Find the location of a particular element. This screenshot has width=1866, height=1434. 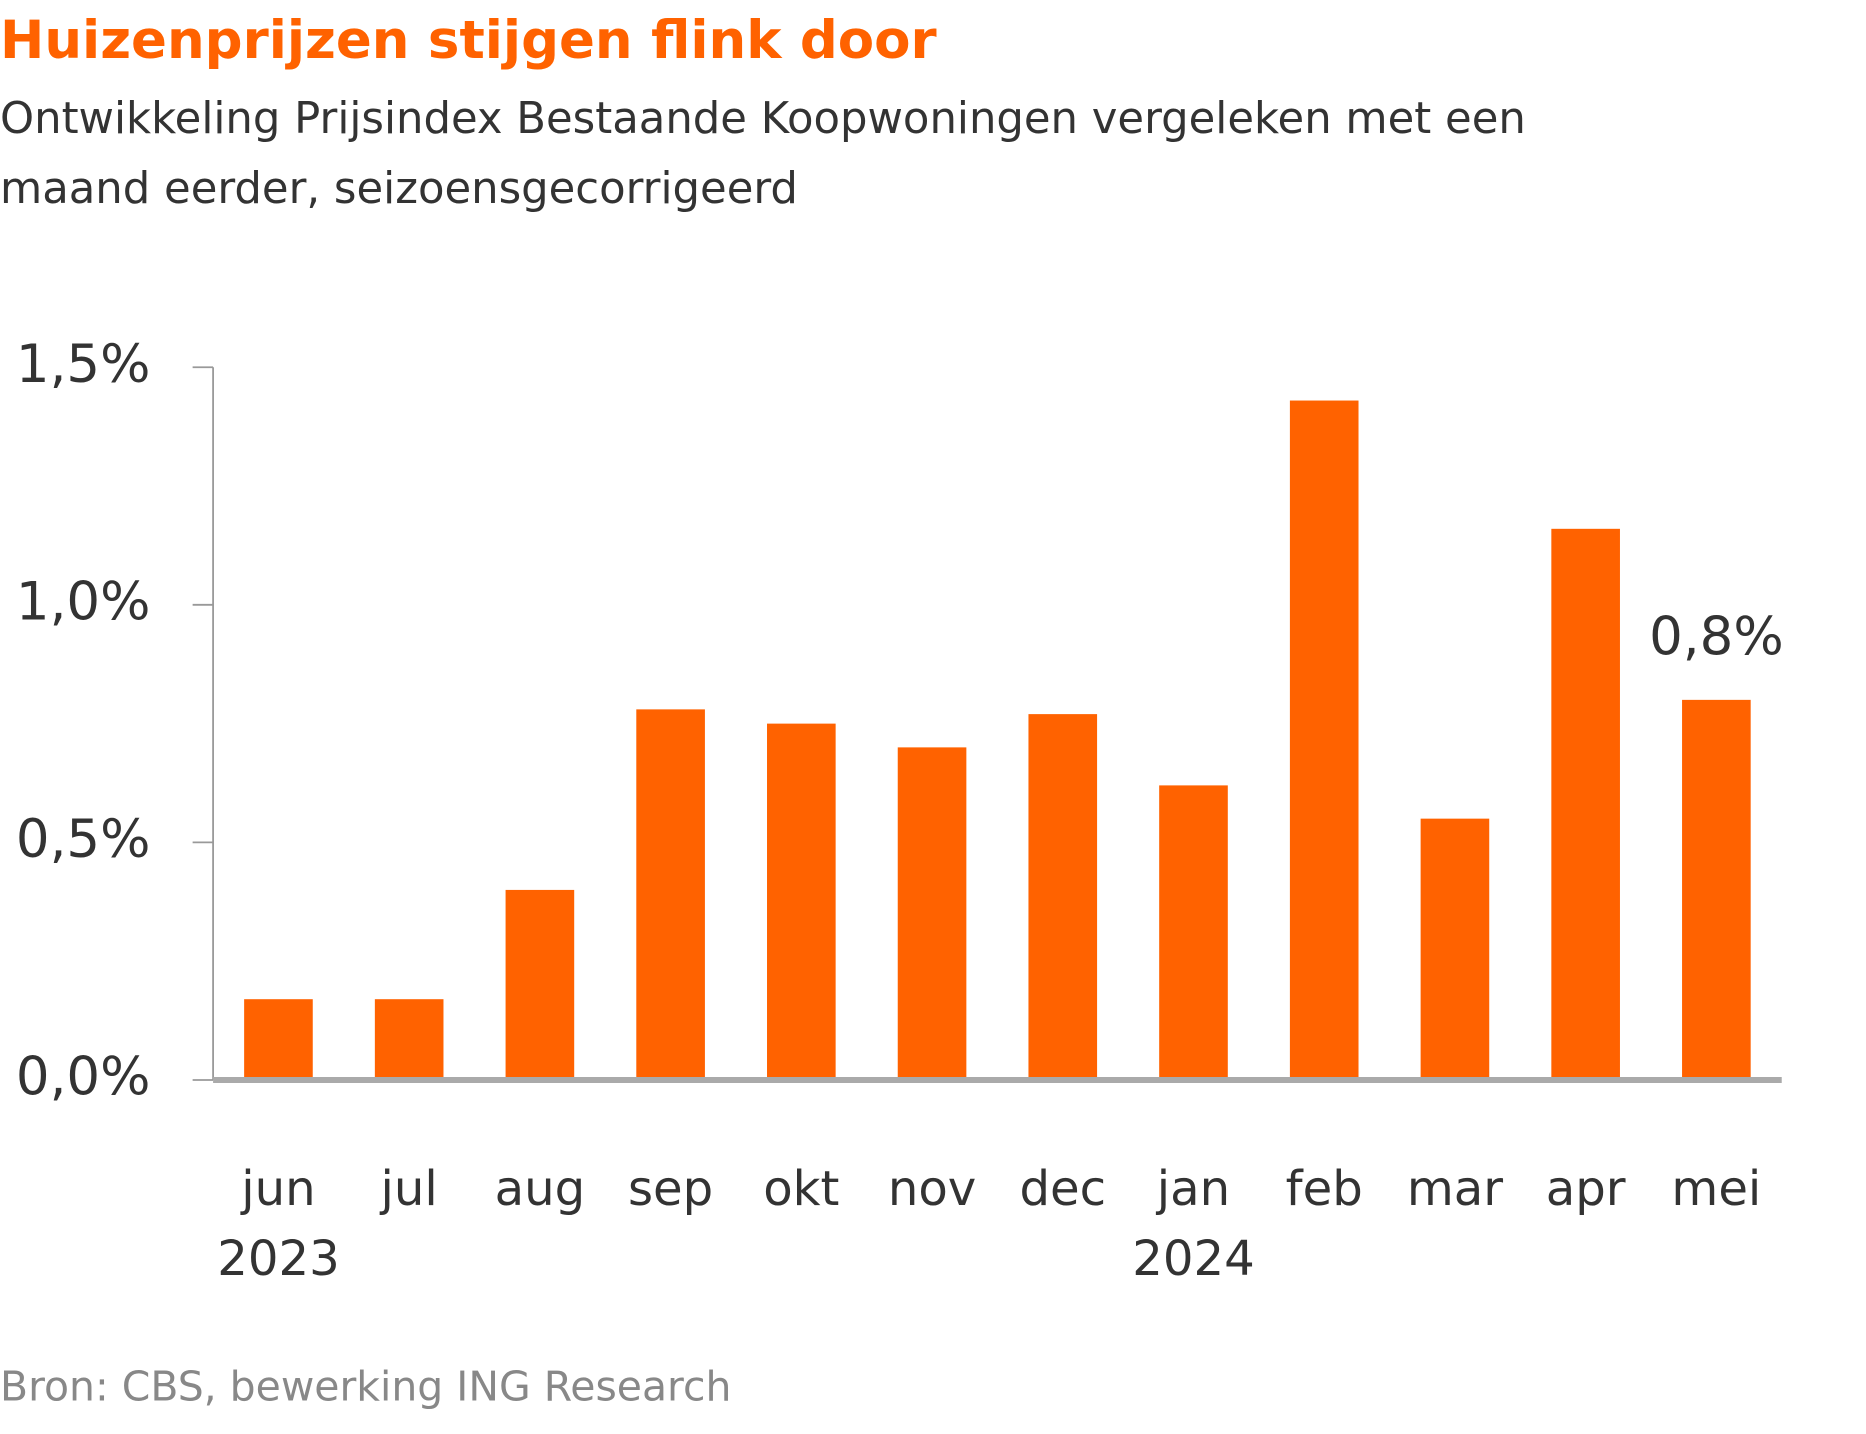

x-tick-label: nov is located at coordinates (932, 1189).